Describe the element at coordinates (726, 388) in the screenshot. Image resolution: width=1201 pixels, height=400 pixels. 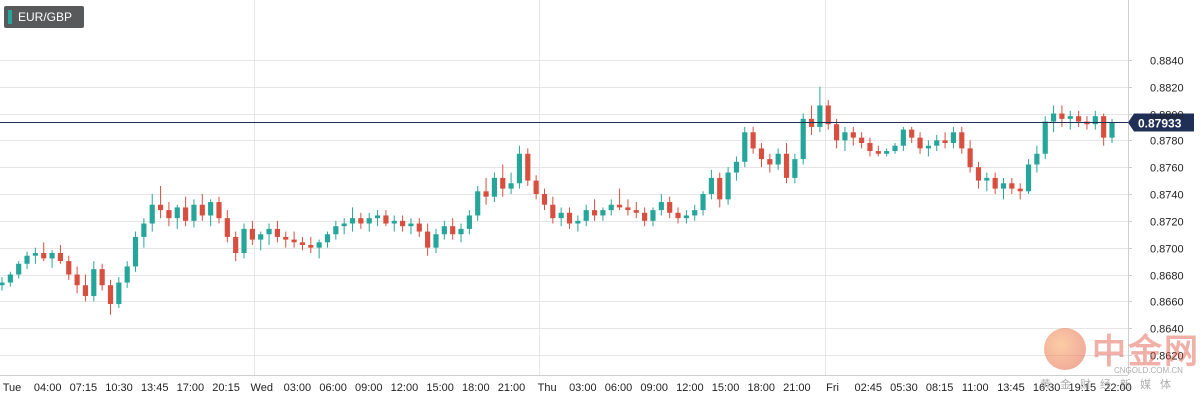
I see `x-tick-label: 15:00` at that location.